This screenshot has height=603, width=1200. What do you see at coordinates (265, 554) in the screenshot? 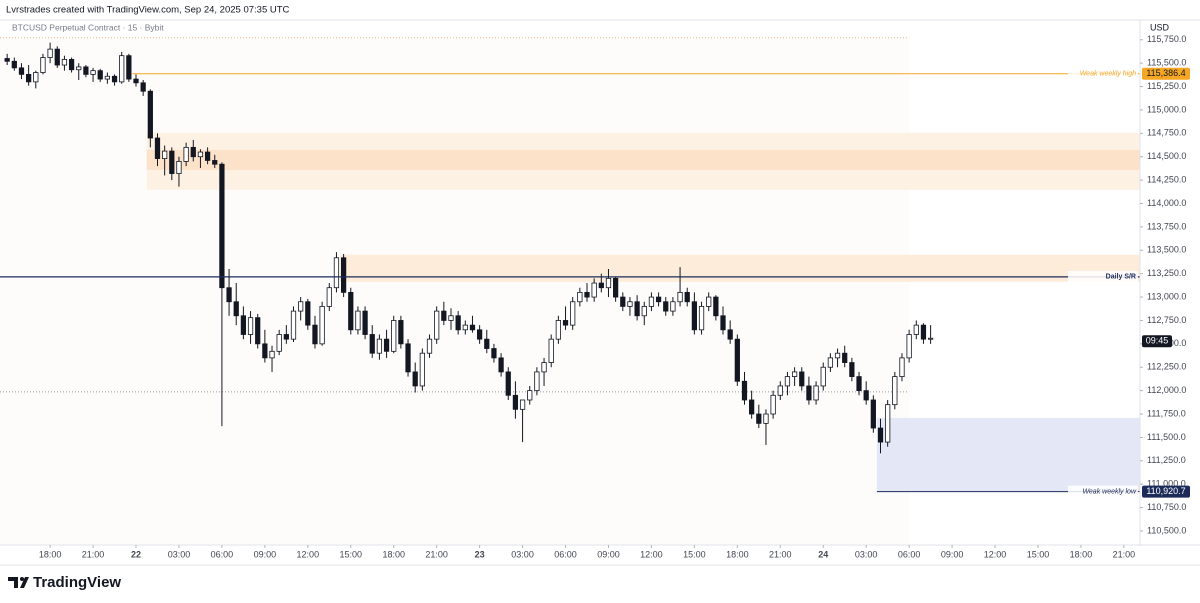
I see `x-tick-label: 09:00` at bounding box center [265, 554].